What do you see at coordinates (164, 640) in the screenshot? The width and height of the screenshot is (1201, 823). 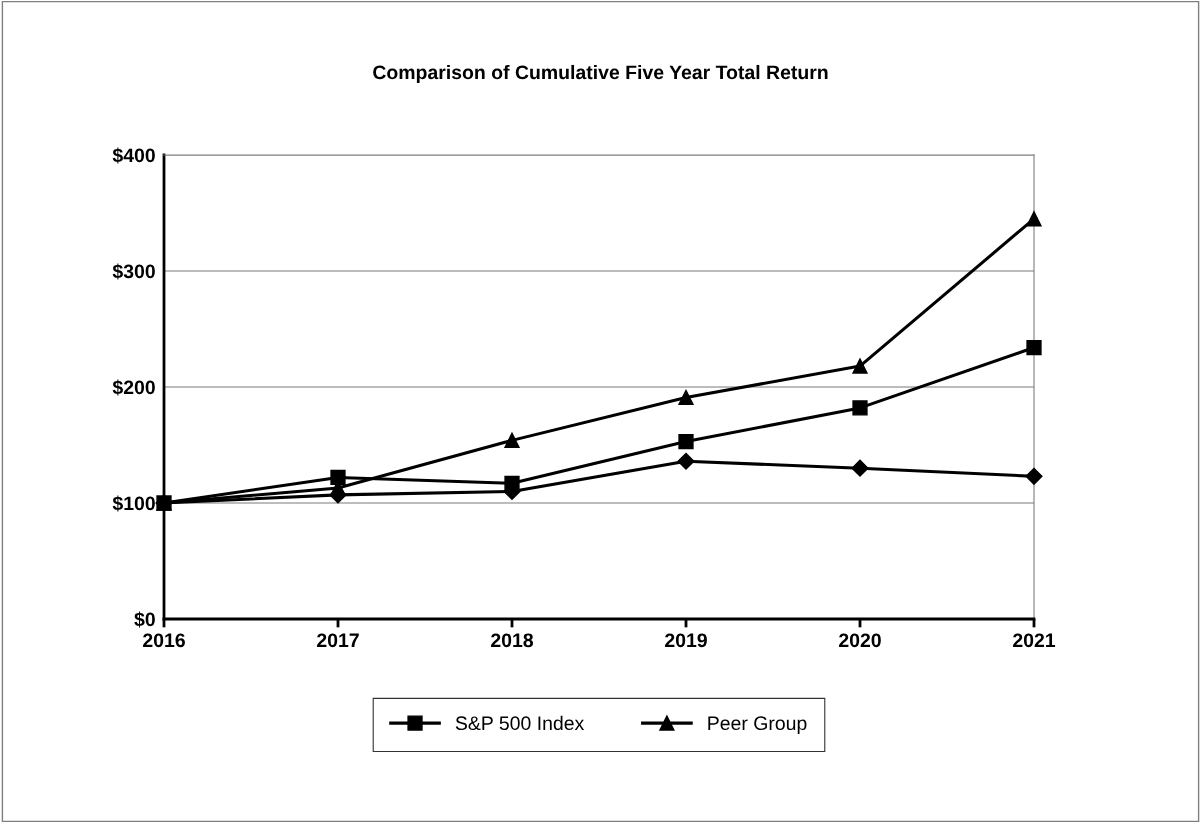 I see `x-tick-label: 2016` at bounding box center [164, 640].